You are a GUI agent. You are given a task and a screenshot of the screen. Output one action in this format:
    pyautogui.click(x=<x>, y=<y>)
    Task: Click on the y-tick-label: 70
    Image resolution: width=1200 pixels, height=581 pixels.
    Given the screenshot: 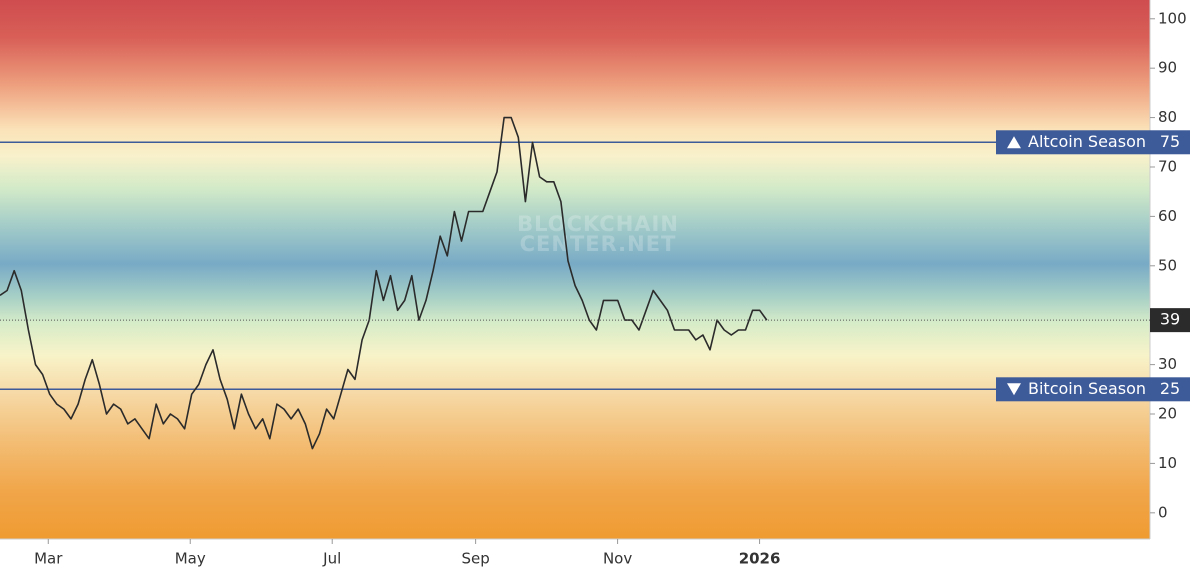 What is the action you would take?
    pyautogui.click(x=1167, y=166)
    